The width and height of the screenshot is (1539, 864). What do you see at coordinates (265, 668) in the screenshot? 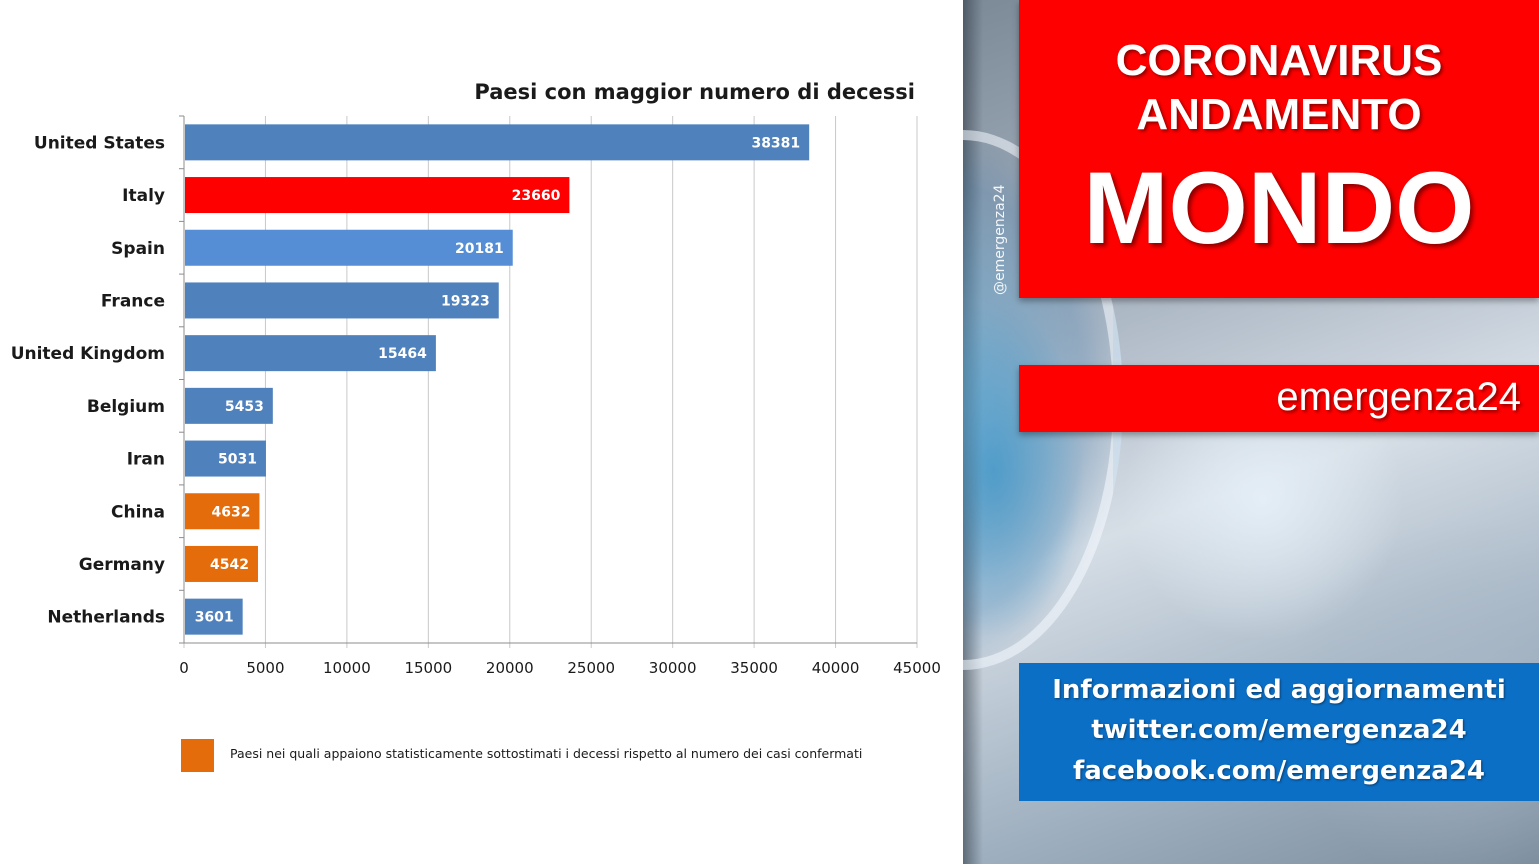
I see `x-tick-label: 5000` at bounding box center [265, 668].